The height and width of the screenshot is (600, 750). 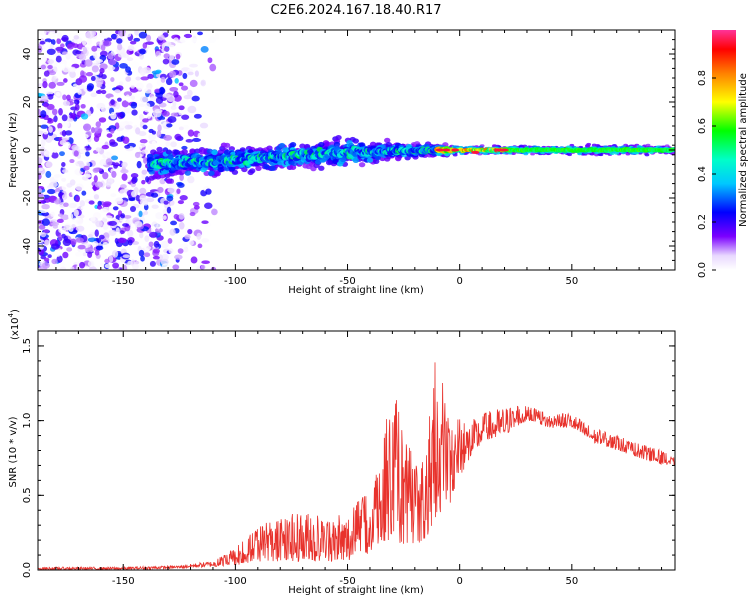 What do you see at coordinates (14, 324) in the screenshot?
I see `y-scale-factor: (x104)` at bounding box center [14, 324].